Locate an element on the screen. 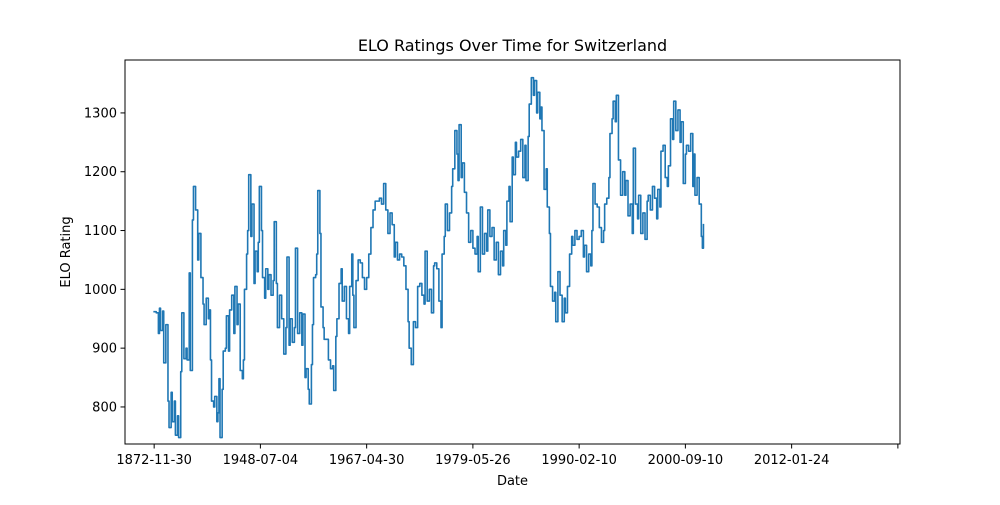  chart-title: ELO Ratings Over Time for Switzerland is located at coordinates (512, 45).